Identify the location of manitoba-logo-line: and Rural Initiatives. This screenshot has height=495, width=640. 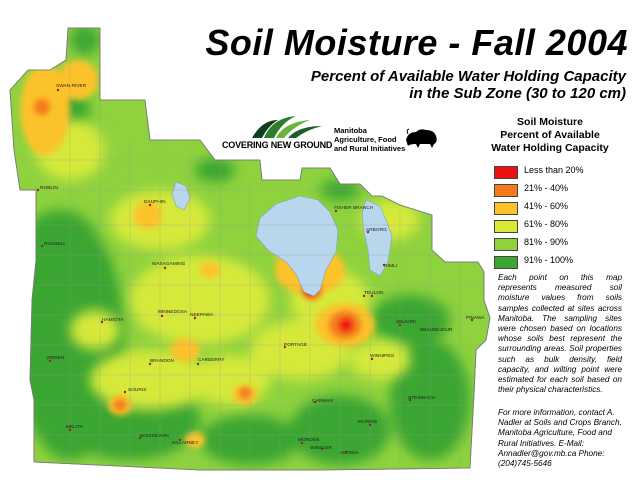
(370, 148).